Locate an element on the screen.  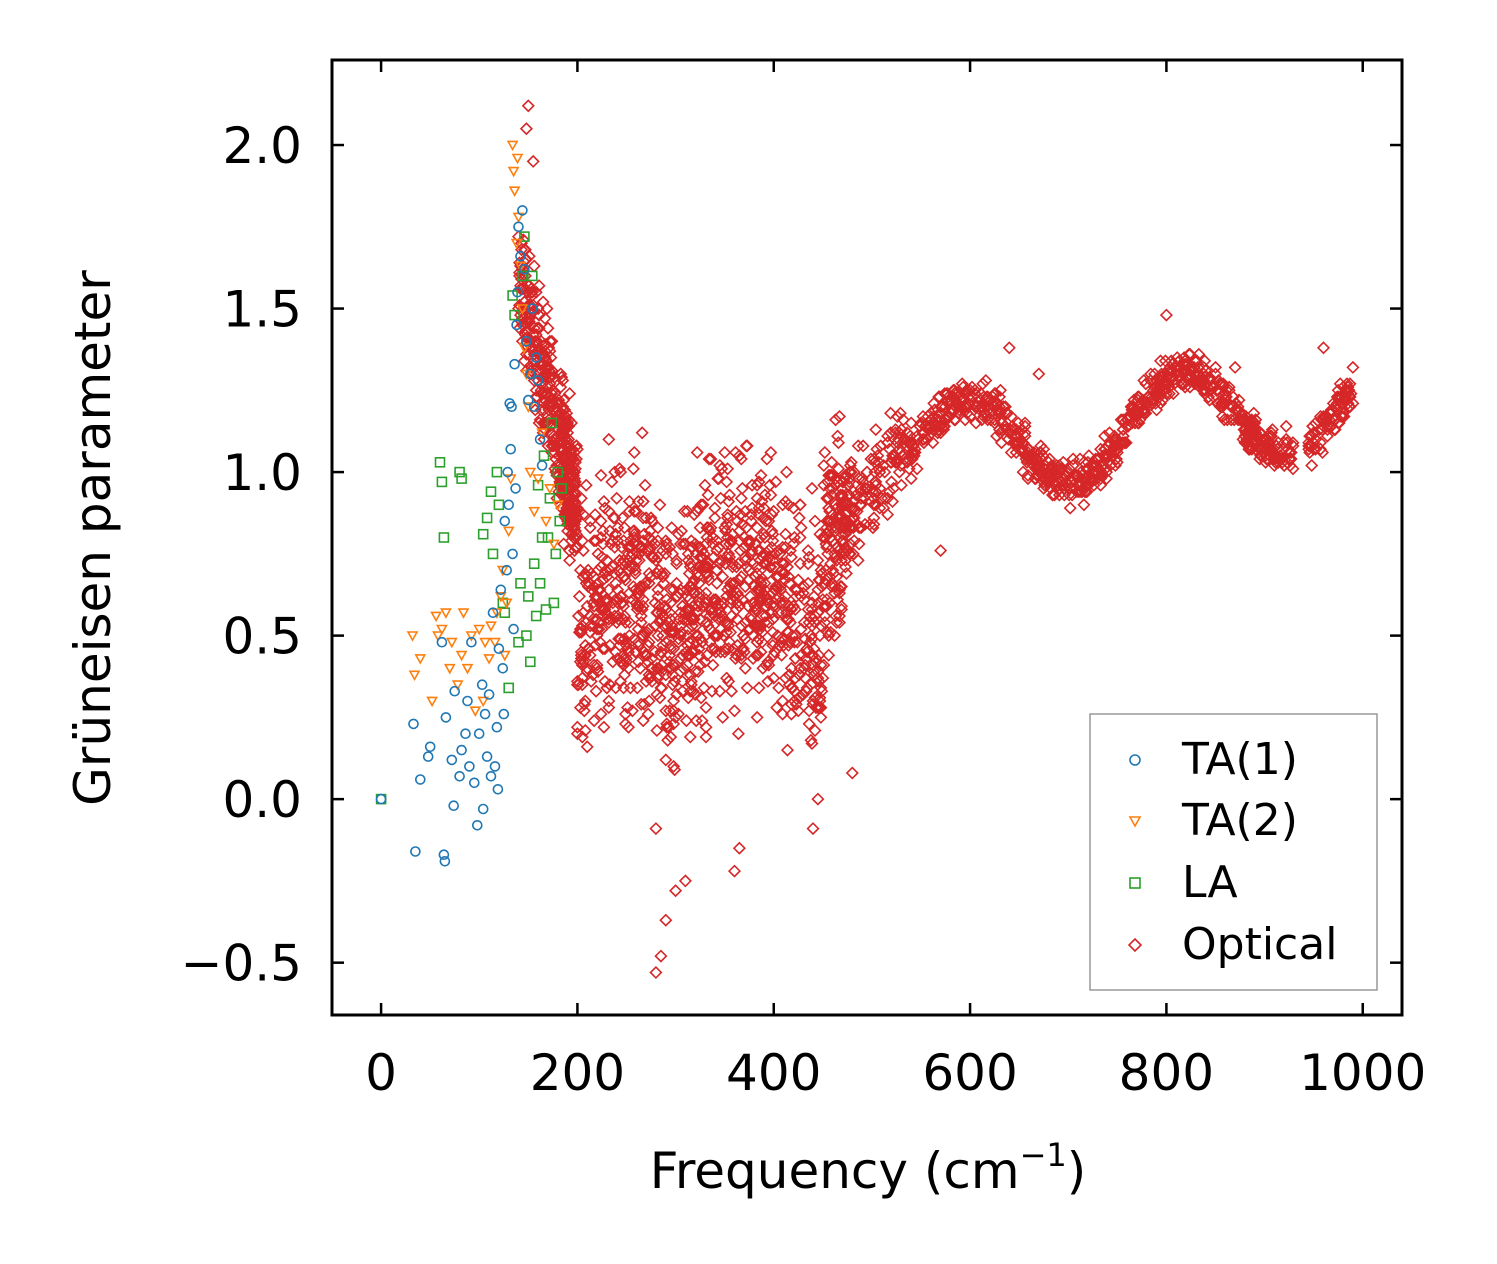
legend-label-optical: Optical is located at coordinates (1259, 944).